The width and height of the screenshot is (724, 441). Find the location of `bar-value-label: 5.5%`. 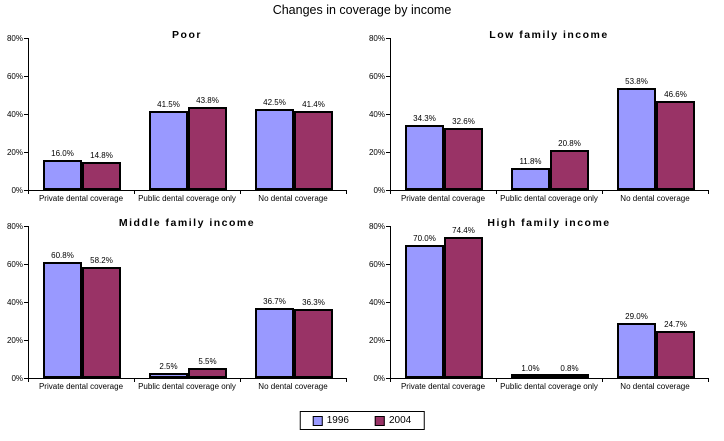

bar-value-label: 5.5% is located at coordinates (207, 361).